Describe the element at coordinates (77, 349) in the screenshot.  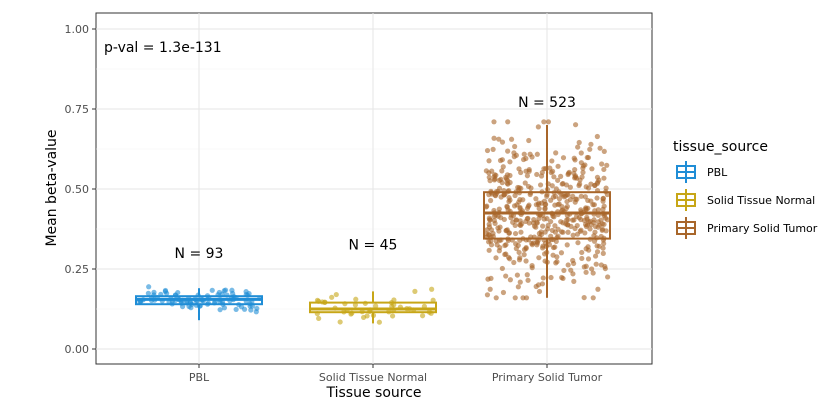
I see `y-tick-label: 0.00` at that location.